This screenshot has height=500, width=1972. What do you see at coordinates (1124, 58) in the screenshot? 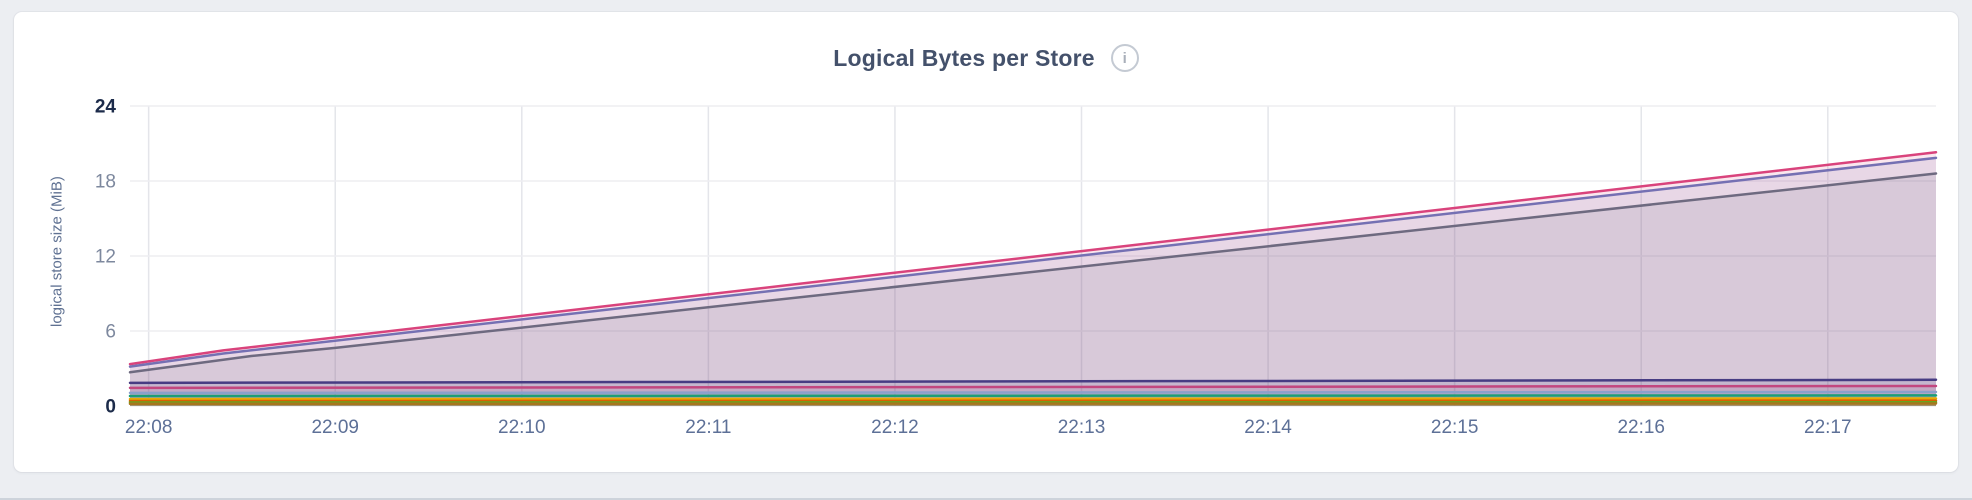
I see `info-icon: i` at bounding box center [1124, 58].